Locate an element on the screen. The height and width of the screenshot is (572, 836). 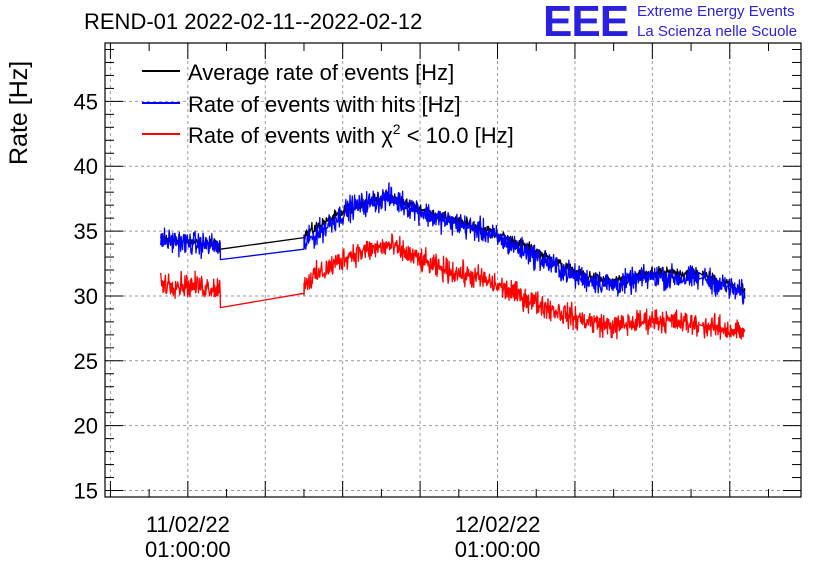
y-tick-label: 25 is located at coordinates (86, 361).